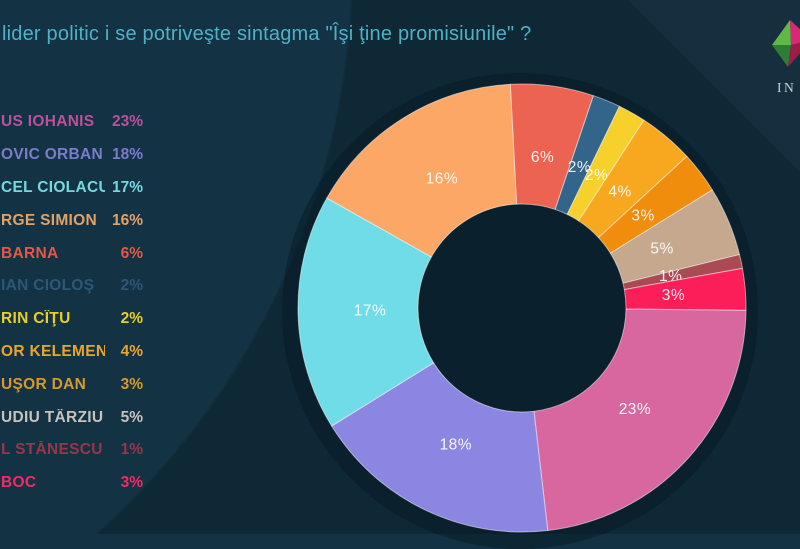 The width and height of the screenshot is (800, 549). I want to click on legend-name: UŞOR DAN, so click(44, 384).